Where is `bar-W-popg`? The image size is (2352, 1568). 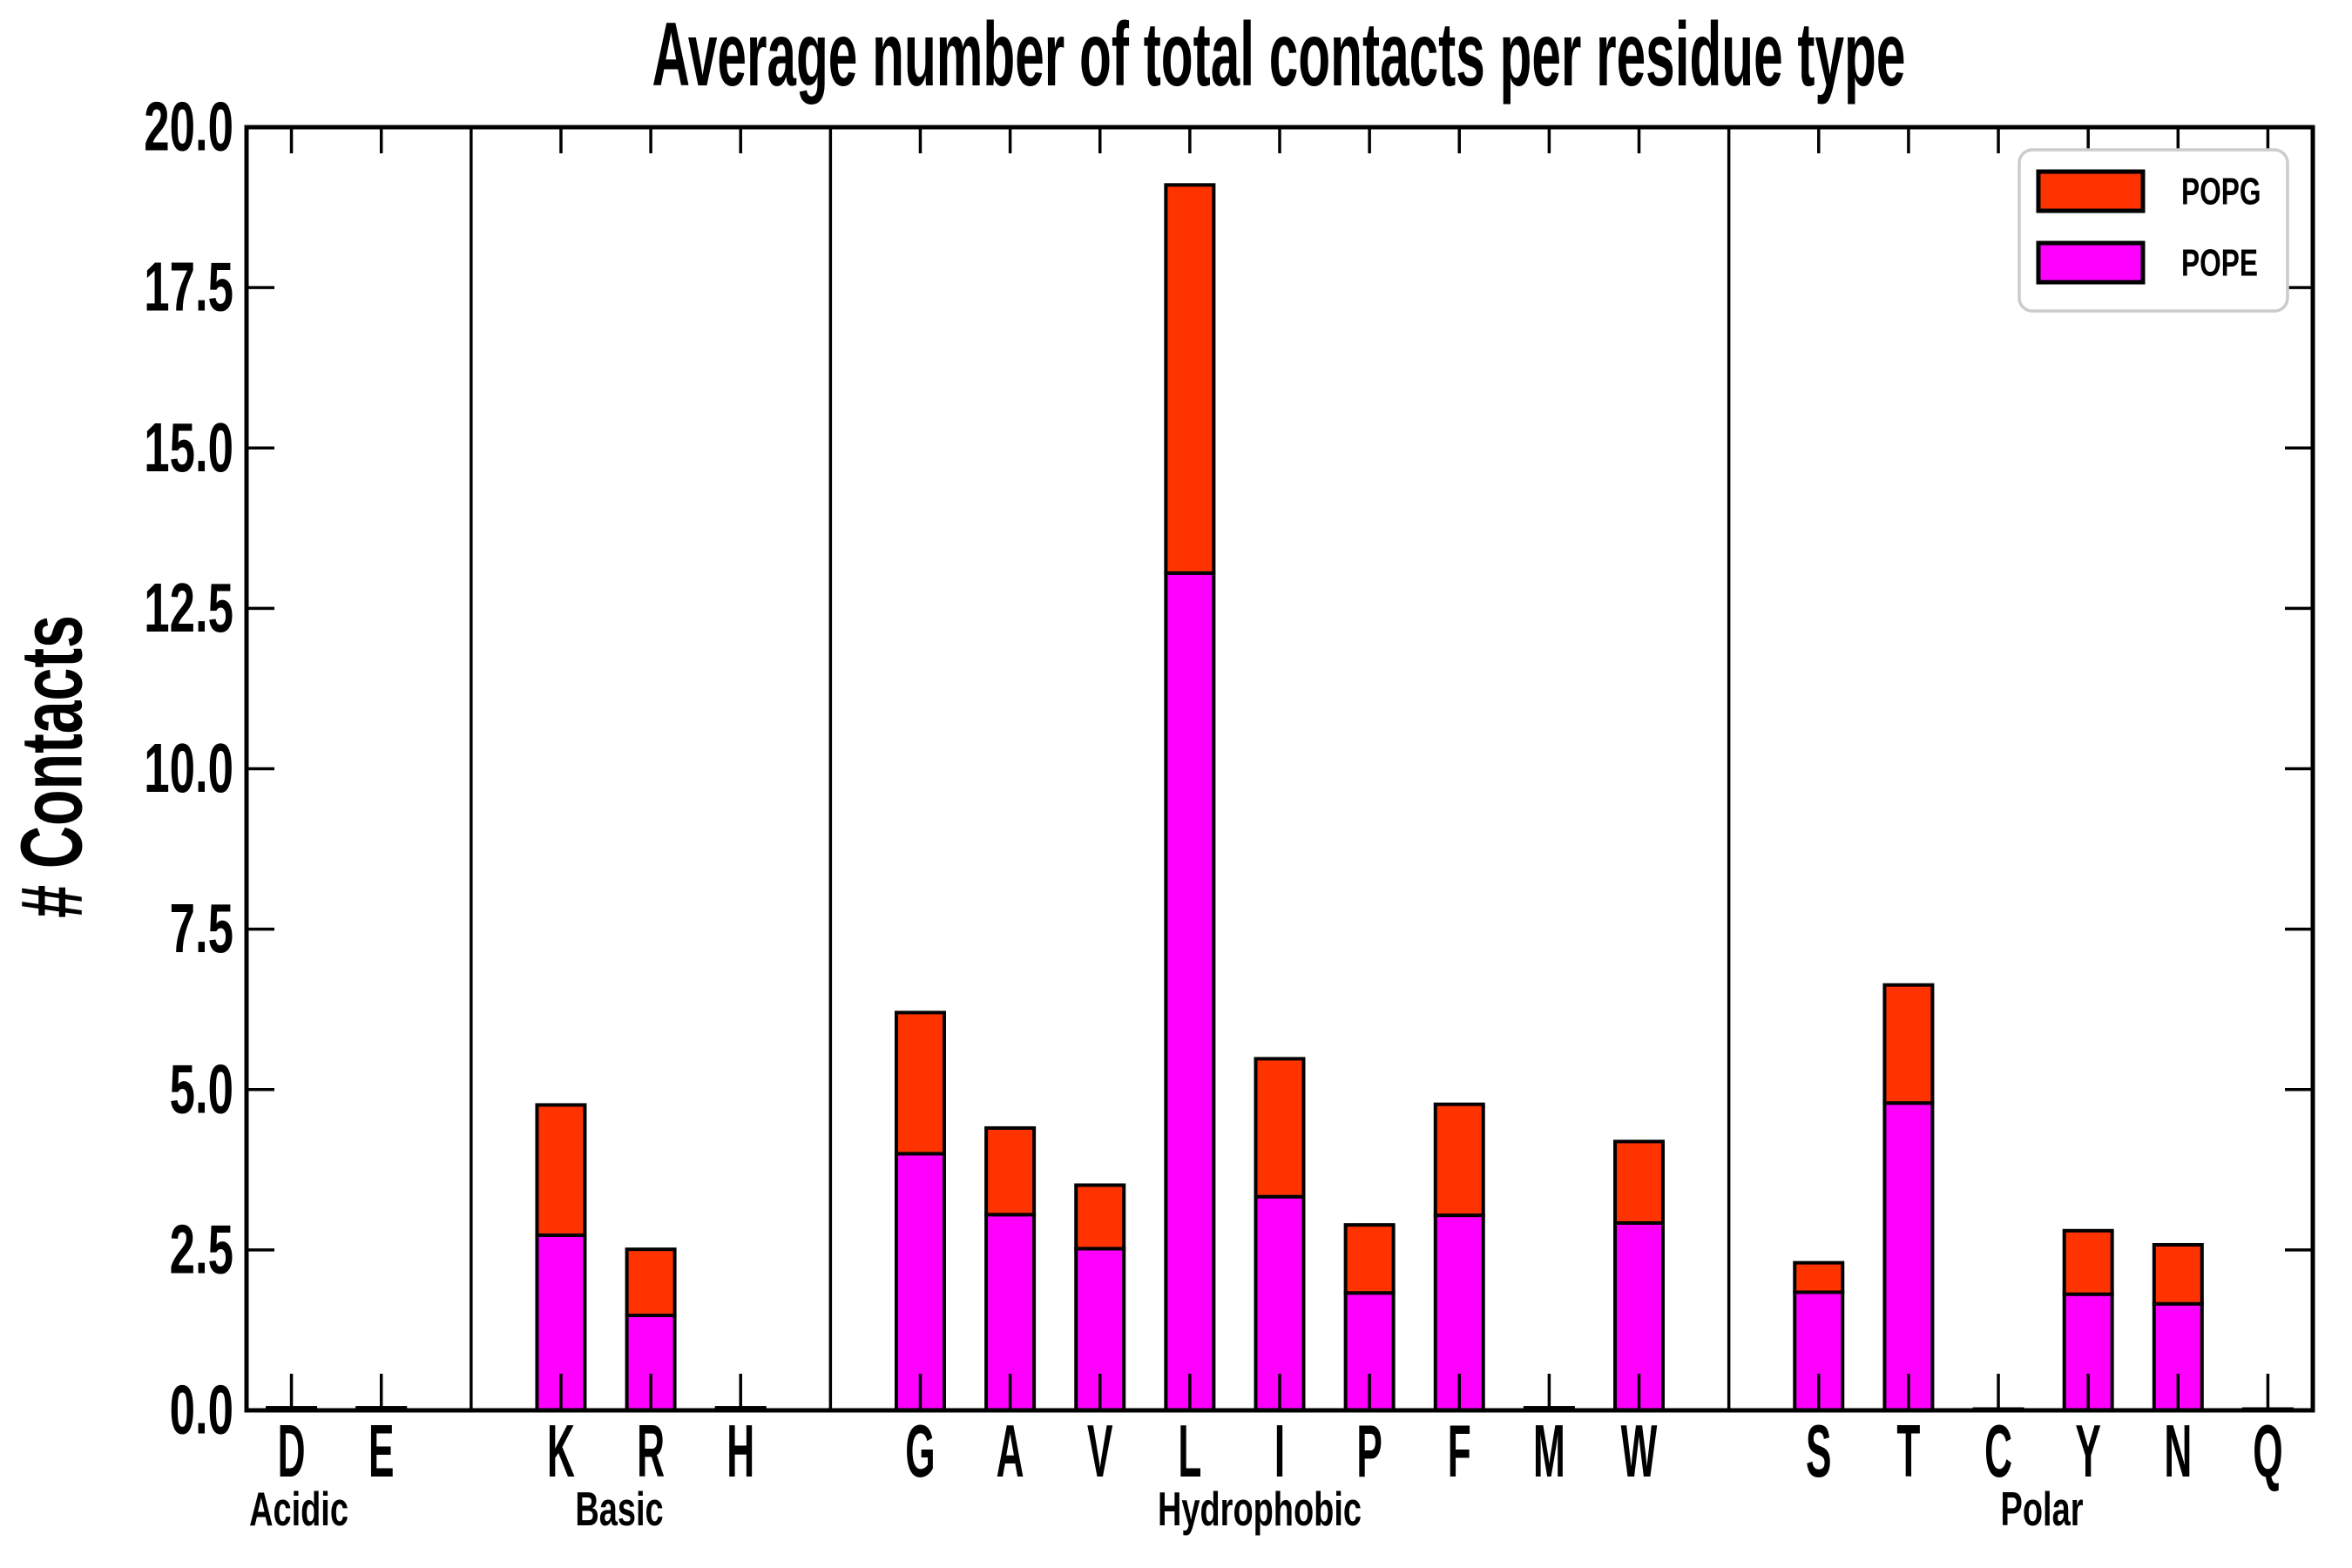 bar-W-popg is located at coordinates (1639, 1182).